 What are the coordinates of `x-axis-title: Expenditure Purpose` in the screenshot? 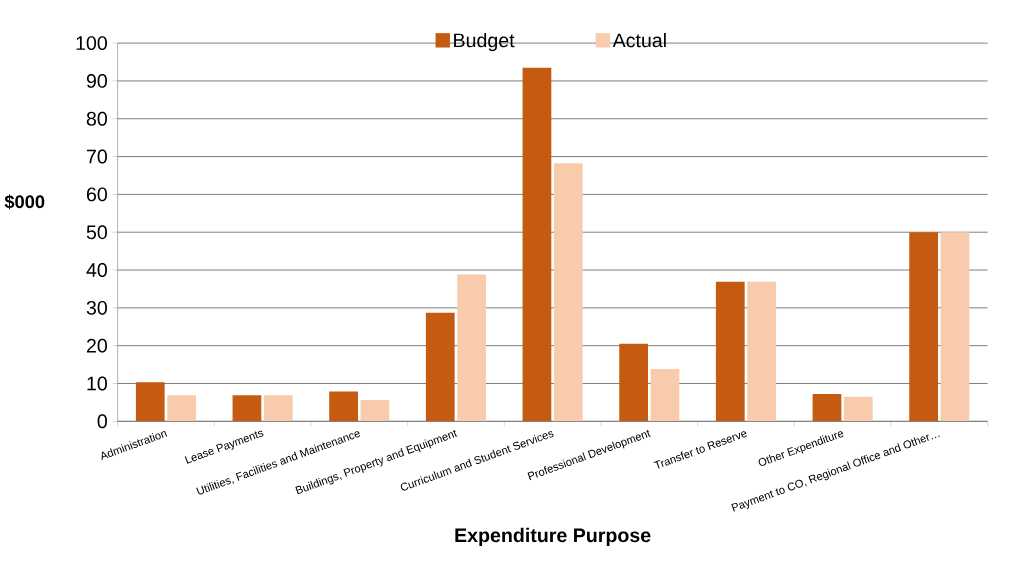 It's located at (553, 537).